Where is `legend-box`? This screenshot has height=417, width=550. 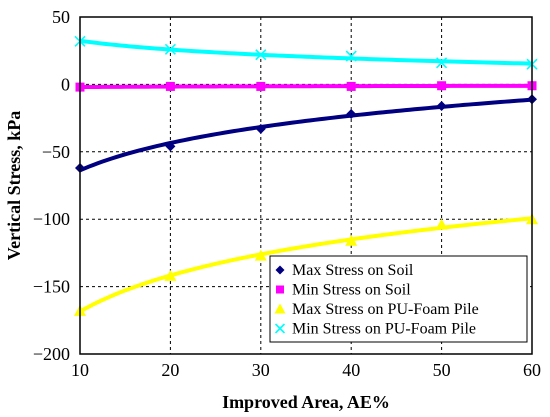
legend-box is located at coordinates (398, 299).